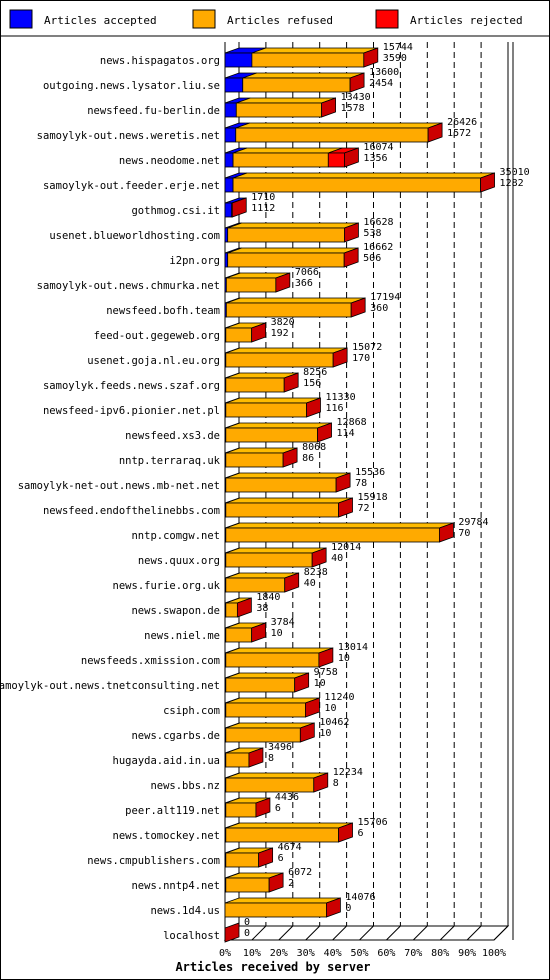  Describe the element at coordinates (312, 383) in the screenshot. I see `value-label-accepted: 156` at that location.